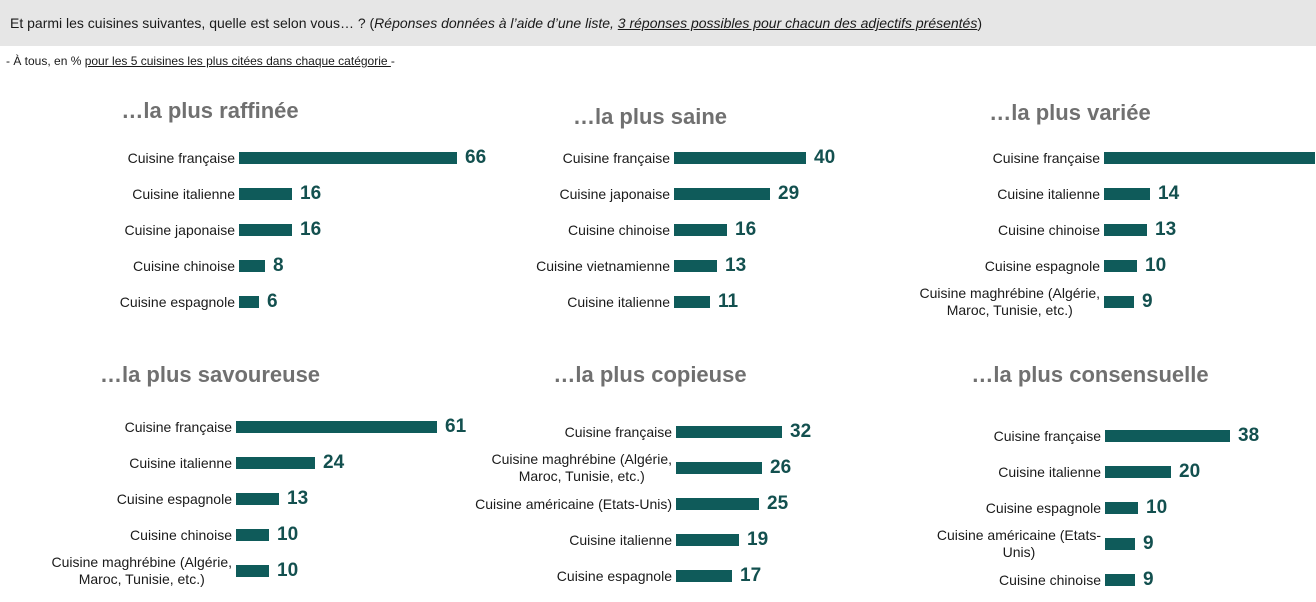 This screenshot has height=602, width=1316. Describe the element at coordinates (1070, 112) in the screenshot. I see `chart-title-variee: …la plus variée` at that location.